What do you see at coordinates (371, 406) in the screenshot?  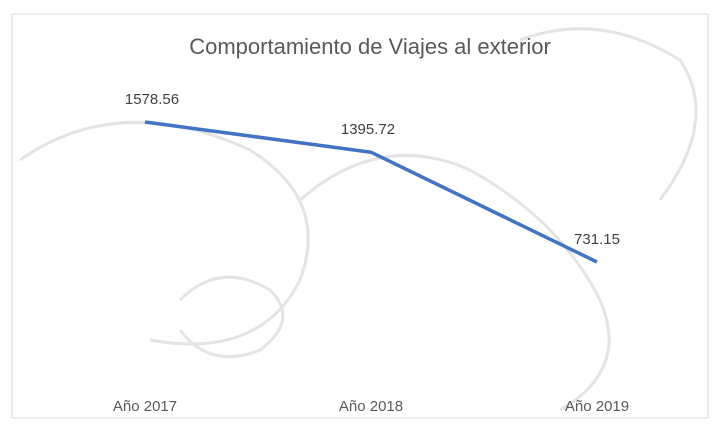 I see `x-tick-label: Año 2018` at bounding box center [371, 406].